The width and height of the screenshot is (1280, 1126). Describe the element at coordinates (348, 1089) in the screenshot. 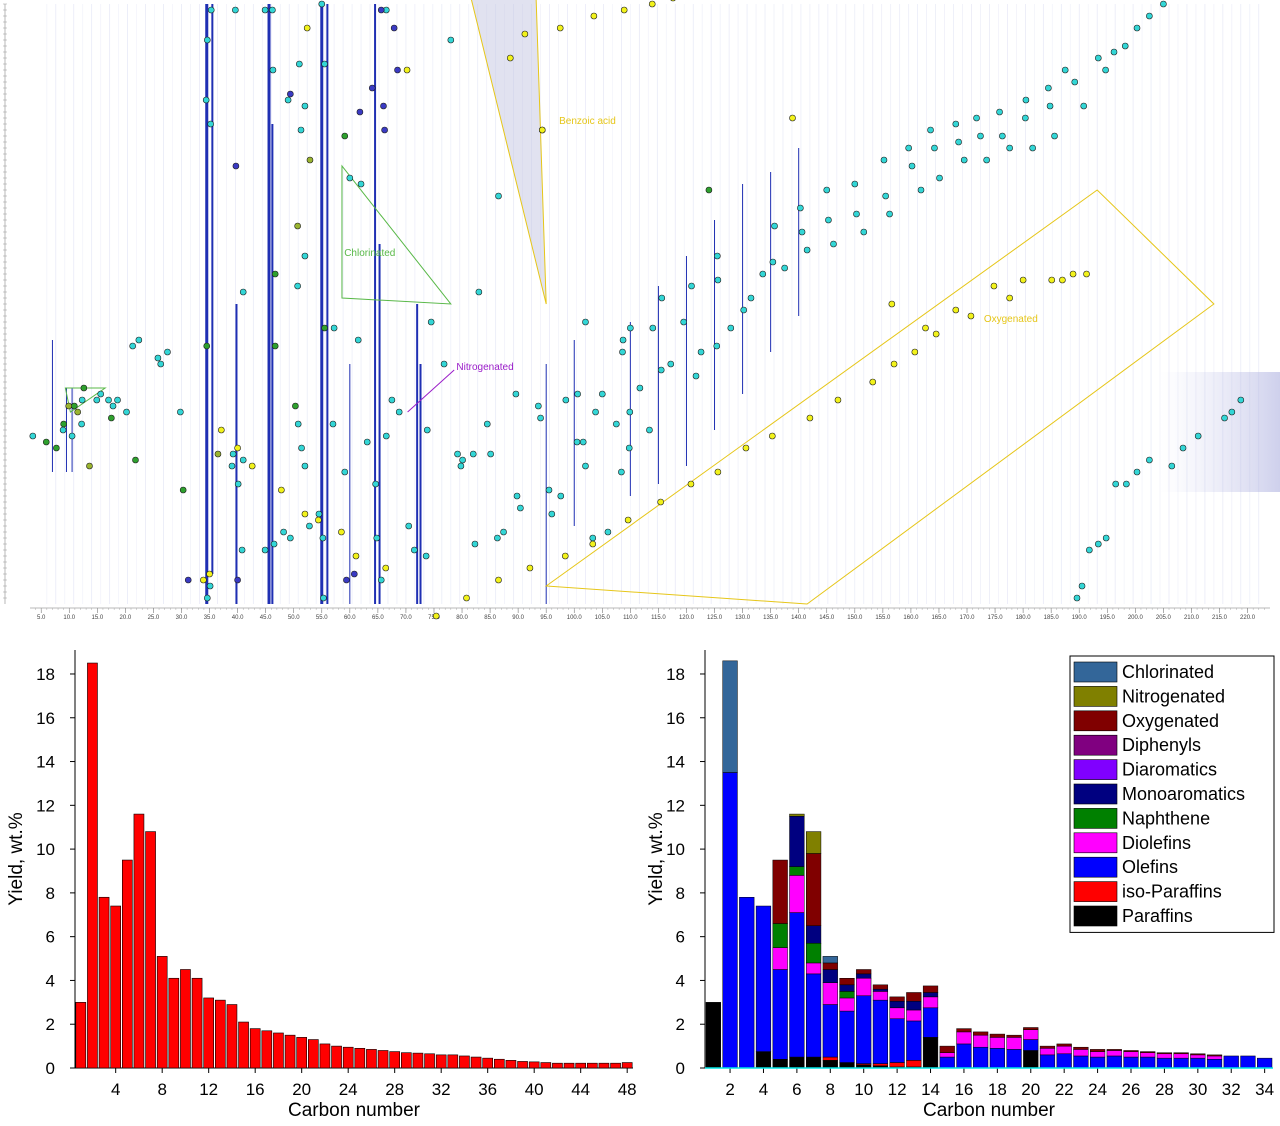

I see `x-tick-label: 24` at that location.